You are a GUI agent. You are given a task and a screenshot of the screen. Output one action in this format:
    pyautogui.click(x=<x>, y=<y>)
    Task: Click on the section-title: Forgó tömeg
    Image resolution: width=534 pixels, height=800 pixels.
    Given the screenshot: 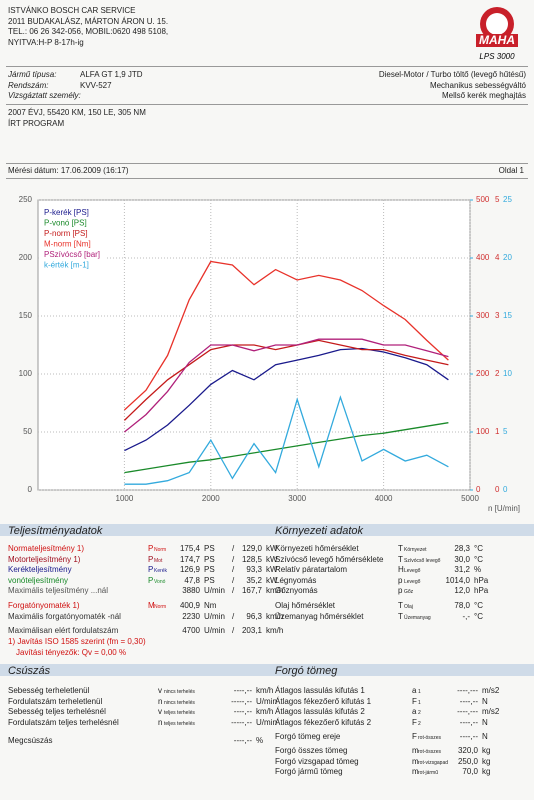 What is the action you would take?
    pyautogui.click(x=306, y=671)
    